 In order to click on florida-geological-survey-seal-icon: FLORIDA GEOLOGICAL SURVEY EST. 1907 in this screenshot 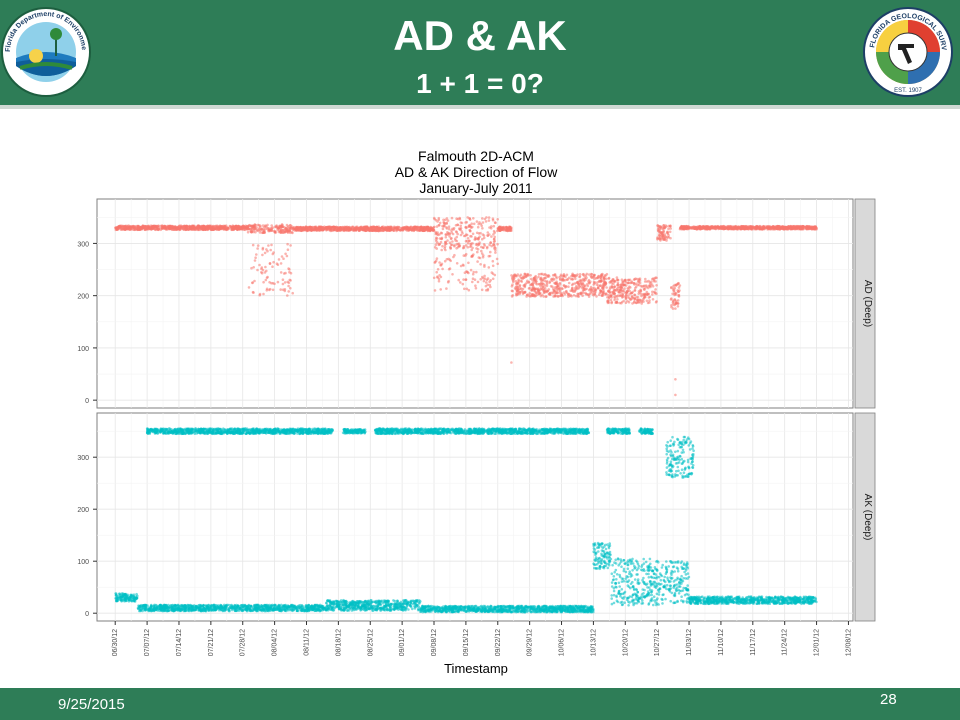, I will do `click(907, 51)`.